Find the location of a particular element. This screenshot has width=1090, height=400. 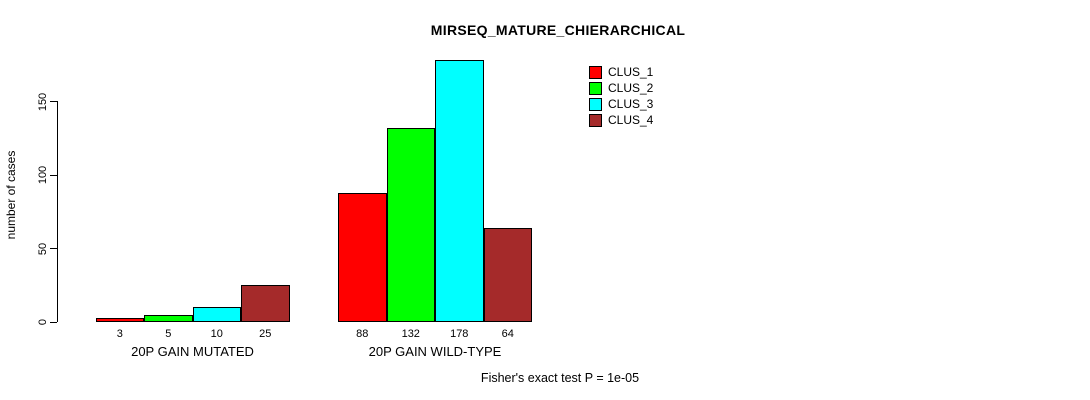

annotation-text: Fisher's exact test P = 1e-05 is located at coordinates (560, 378).